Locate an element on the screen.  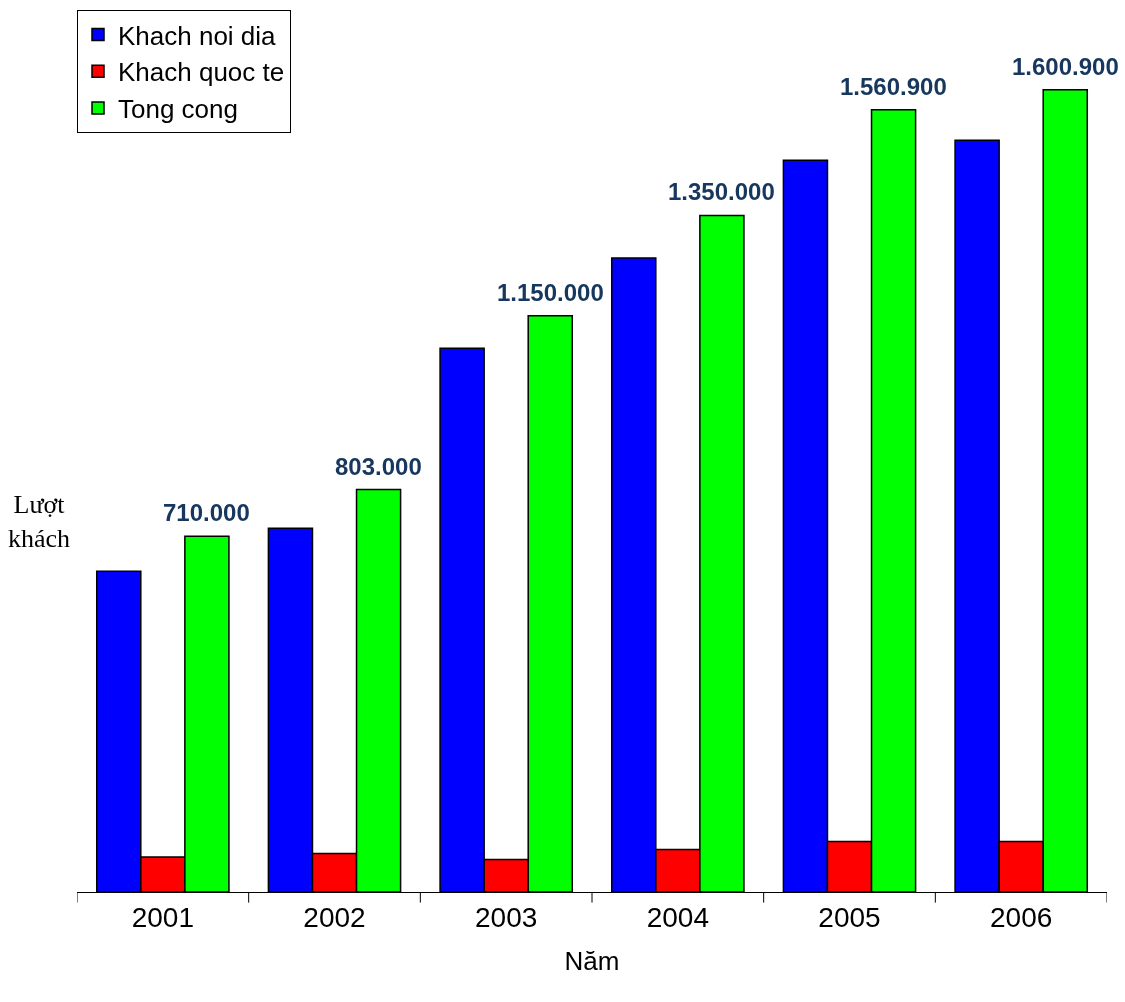
x-tick-label: 2005 is located at coordinates (849, 917).